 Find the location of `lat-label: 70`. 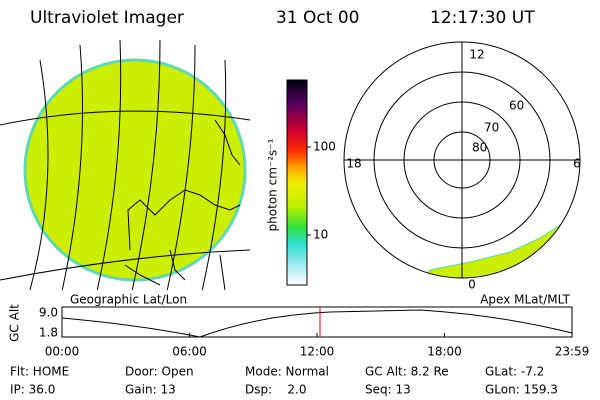

lat-label: 70 is located at coordinates (491, 128).